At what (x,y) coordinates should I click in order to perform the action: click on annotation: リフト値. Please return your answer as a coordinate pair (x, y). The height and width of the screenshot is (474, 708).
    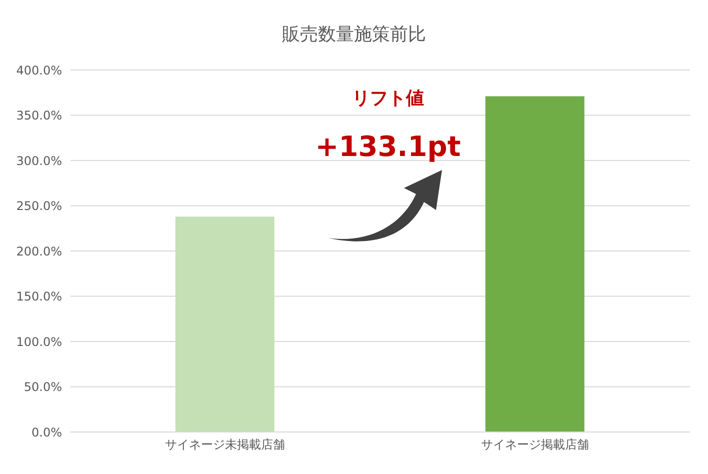
    Looking at the image, I should click on (388, 98).